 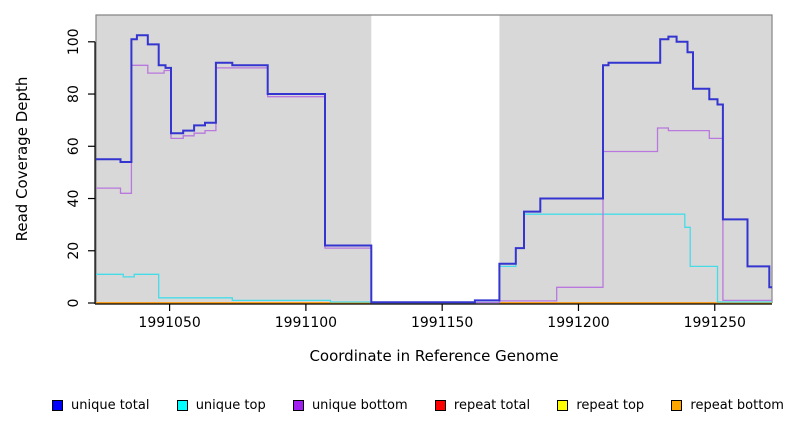 I want to click on legend-label: unique top, so click(x=230, y=405).